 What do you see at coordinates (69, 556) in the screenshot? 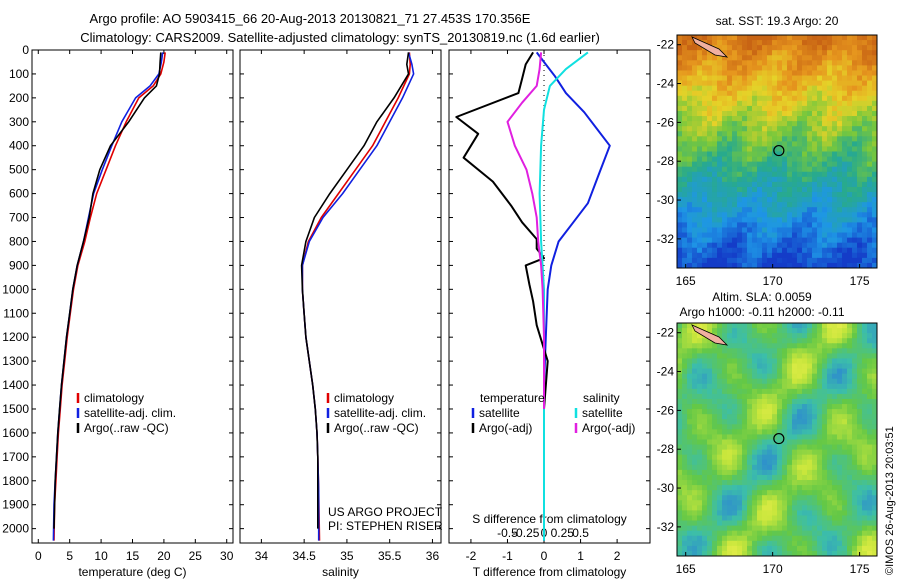
I see `temperature-x-tick-label: 5` at bounding box center [69, 556].